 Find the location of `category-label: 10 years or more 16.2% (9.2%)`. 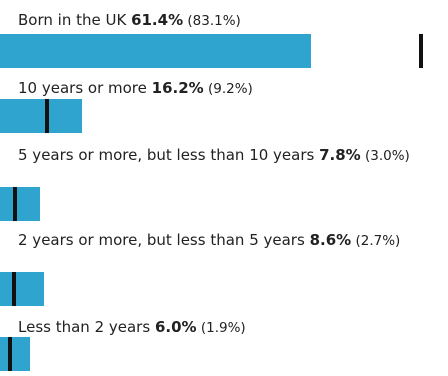

category-label: 10 years or more 16.2% (9.2%) is located at coordinates (228, 88).